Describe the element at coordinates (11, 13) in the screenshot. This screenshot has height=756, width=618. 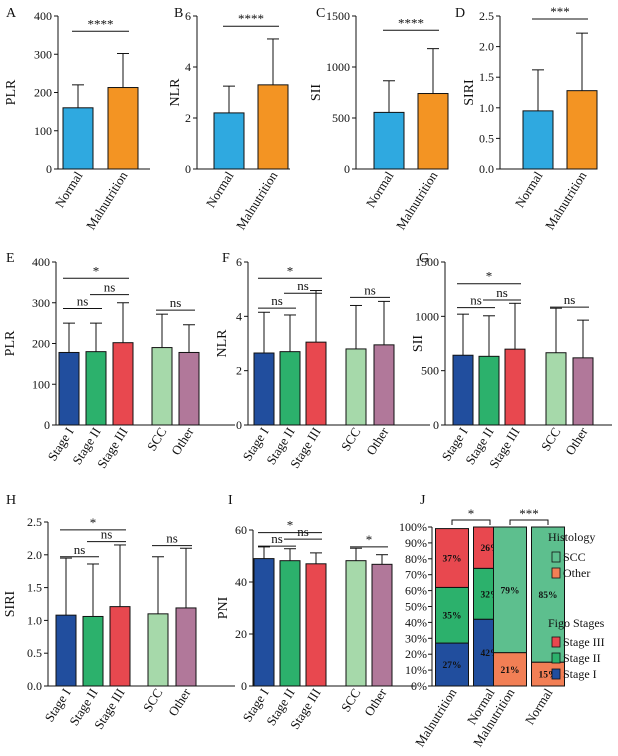
I see `panel-letter: A` at that location.